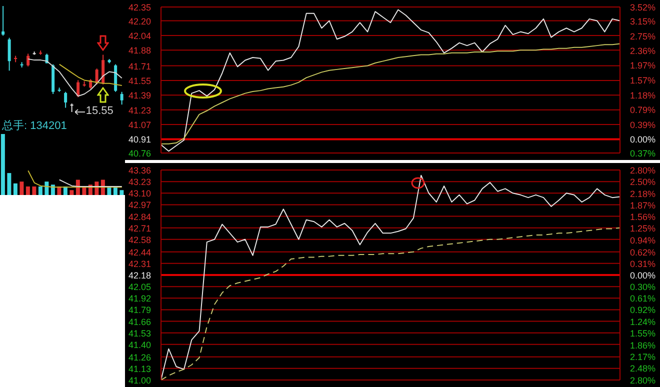 This screenshot has height=387, width=660. What do you see at coordinates (643, 7) in the screenshot?
I see `y2-tick-label: 3.52%` at bounding box center [643, 7].